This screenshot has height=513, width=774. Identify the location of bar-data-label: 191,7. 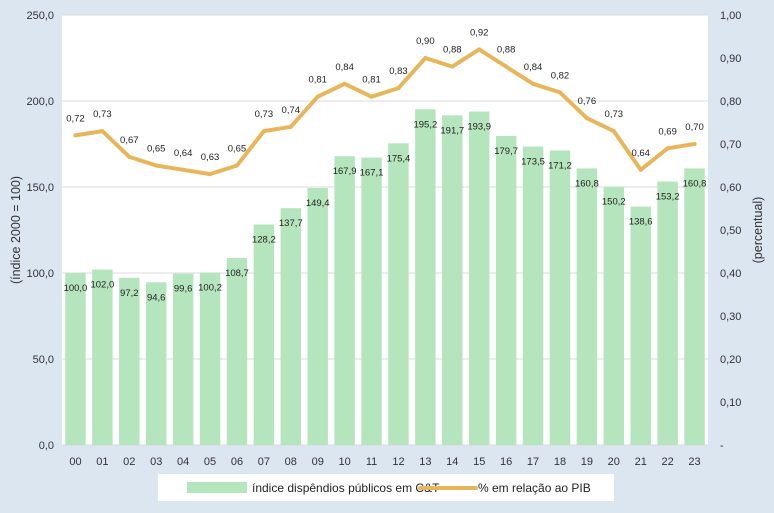
(452, 130).